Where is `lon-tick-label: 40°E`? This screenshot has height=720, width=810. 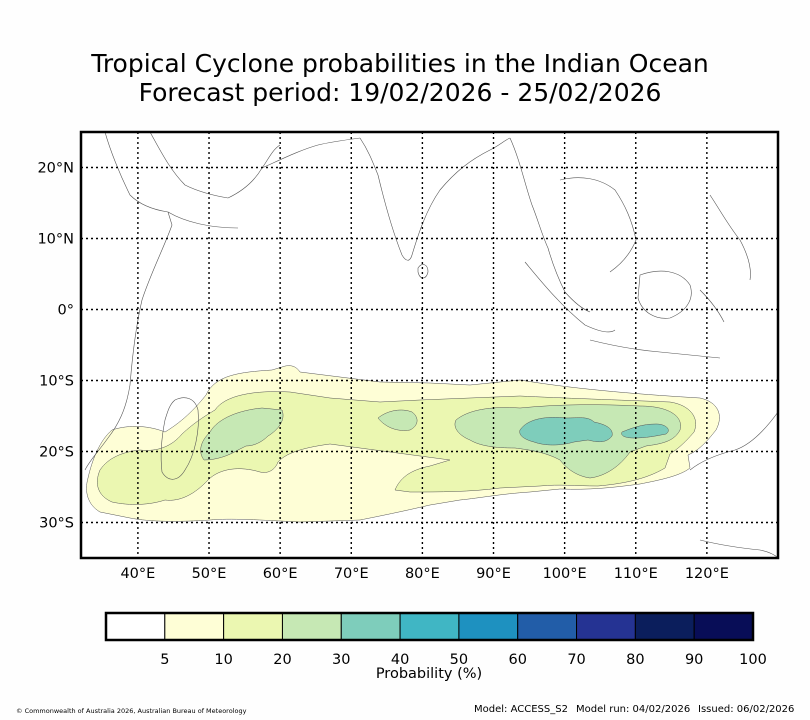
lon-tick-label: 40°E is located at coordinates (137, 574).